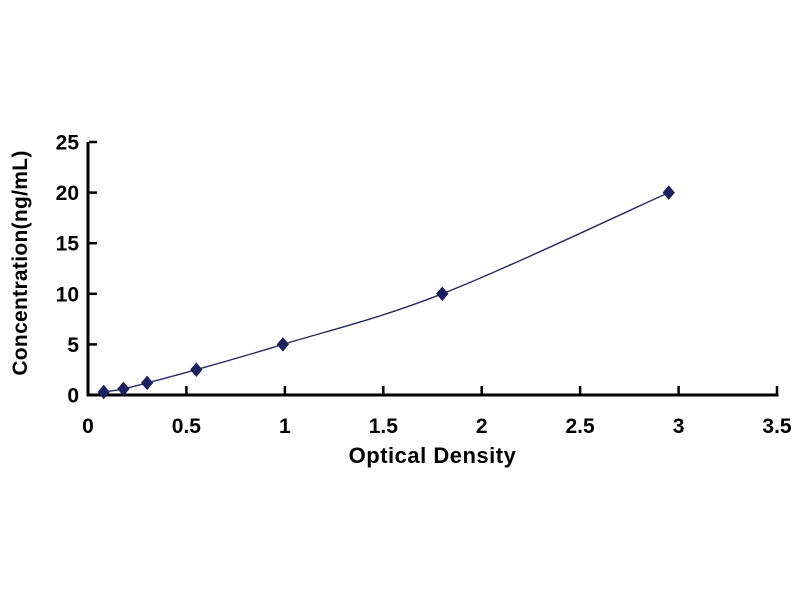 This screenshot has width=800, height=600. What do you see at coordinates (88, 426) in the screenshot?
I see `x-tick-label: 0` at bounding box center [88, 426].